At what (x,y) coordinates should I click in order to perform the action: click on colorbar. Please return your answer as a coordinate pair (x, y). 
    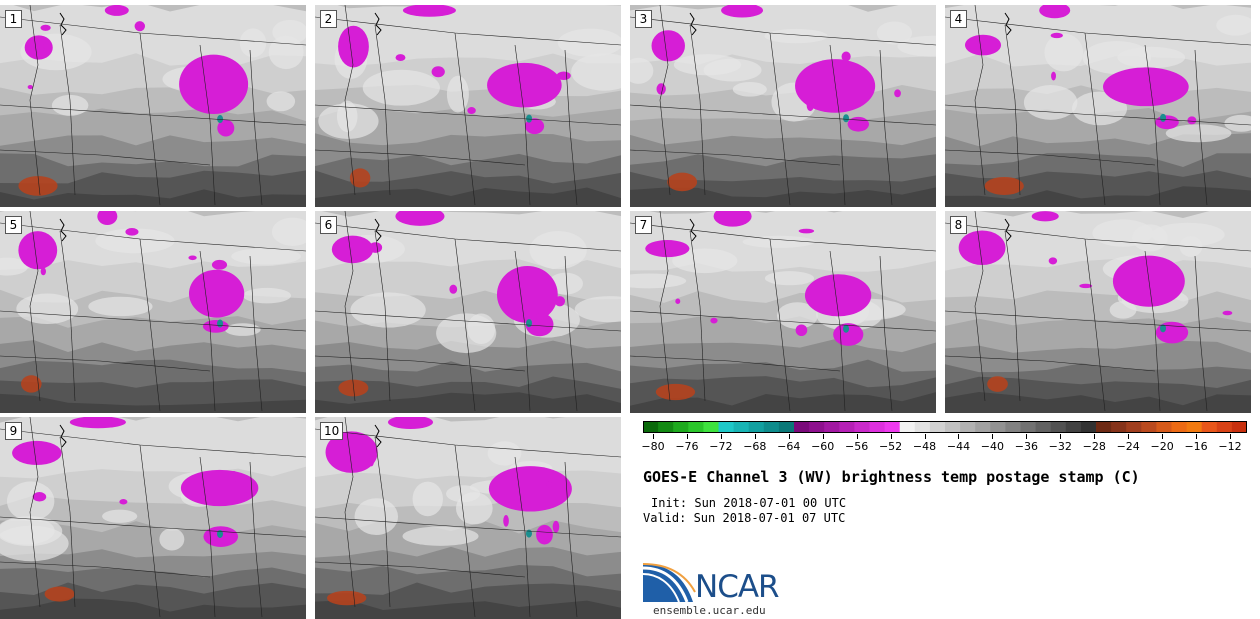
    Looking at the image, I should click on (945, 427).